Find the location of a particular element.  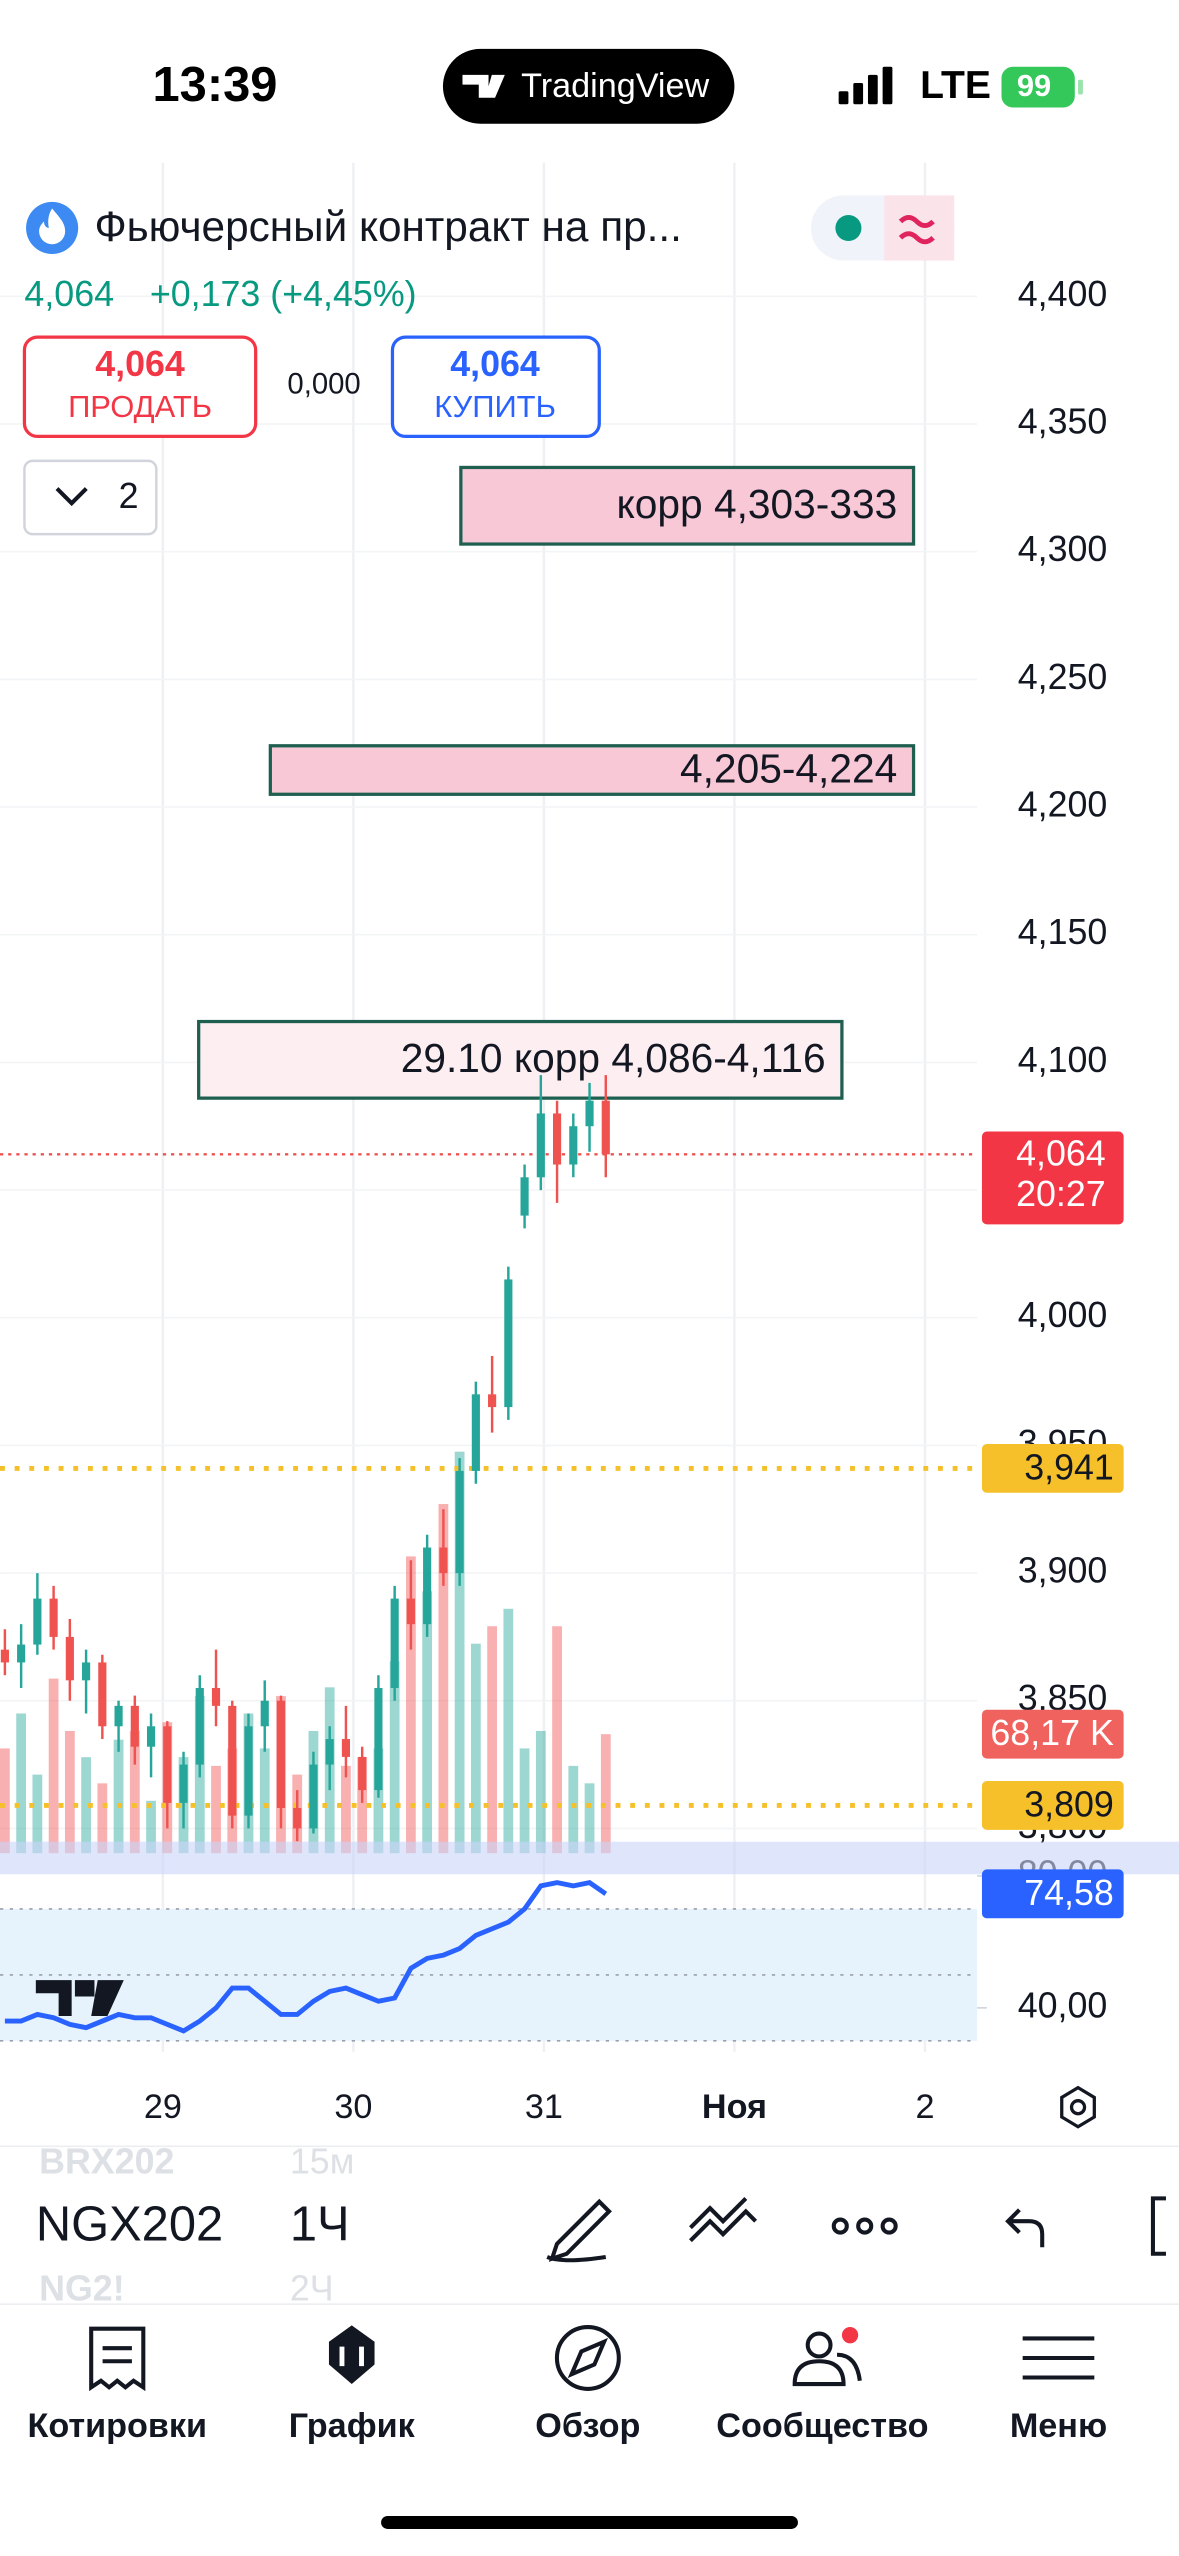

rsi-tag-label: 74,58 is located at coordinates (1069, 1893).